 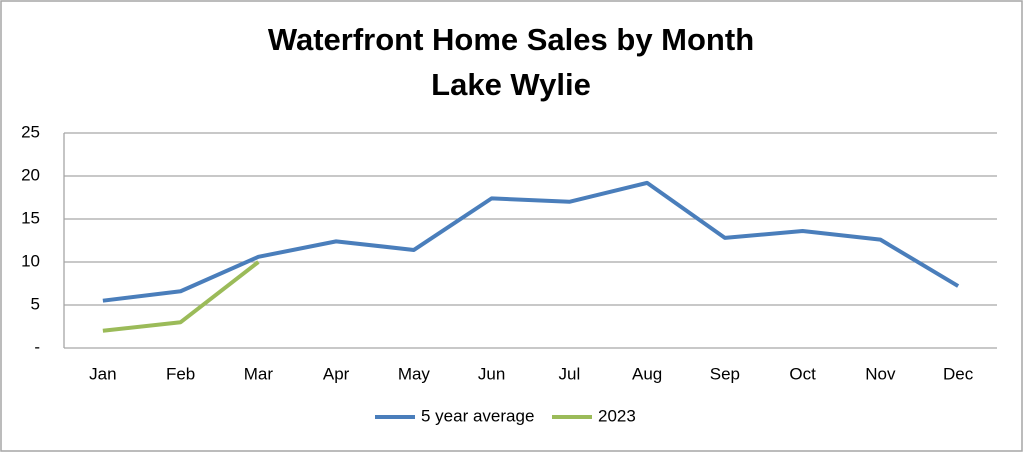 What do you see at coordinates (725, 373) in the screenshot?
I see `x-tick-label: Sep` at bounding box center [725, 373].